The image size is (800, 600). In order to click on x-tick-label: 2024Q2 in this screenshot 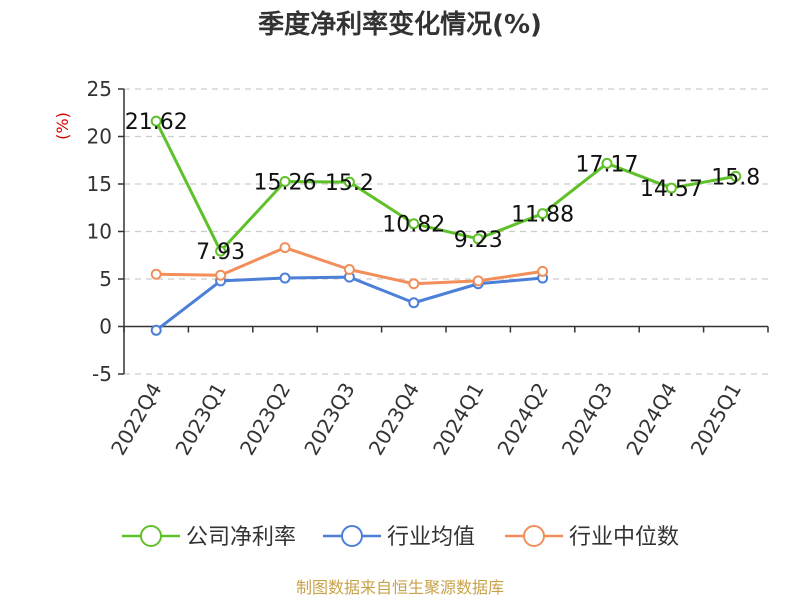, I will do `click(522, 419)`.